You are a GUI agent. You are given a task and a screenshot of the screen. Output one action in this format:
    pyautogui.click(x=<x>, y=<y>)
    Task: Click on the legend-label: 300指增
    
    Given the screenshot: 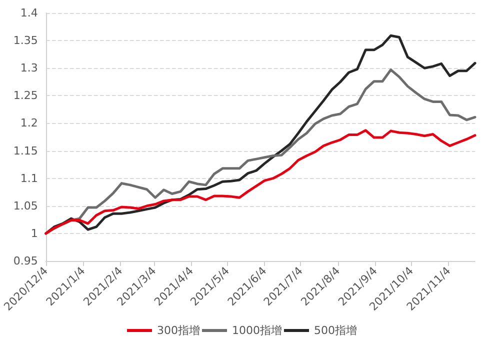 What is the action you would take?
    pyautogui.click(x=178, y=330)
    